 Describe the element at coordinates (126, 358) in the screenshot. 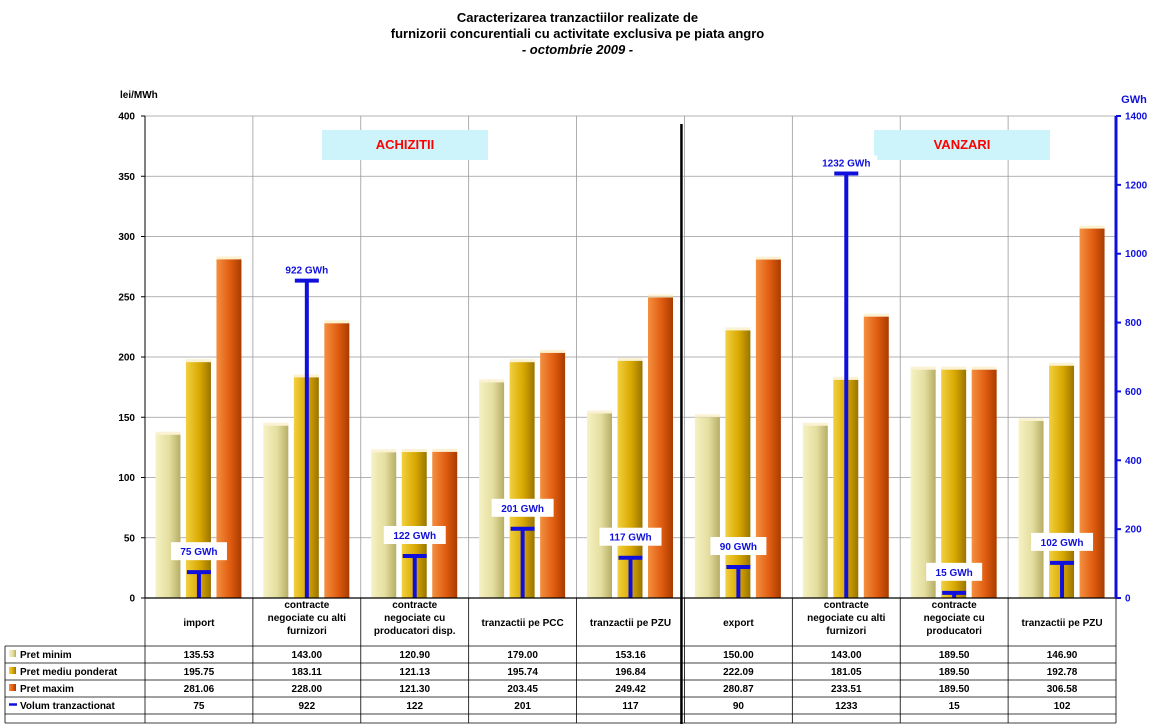

I see `y-left-tick-label: 200` at that location.